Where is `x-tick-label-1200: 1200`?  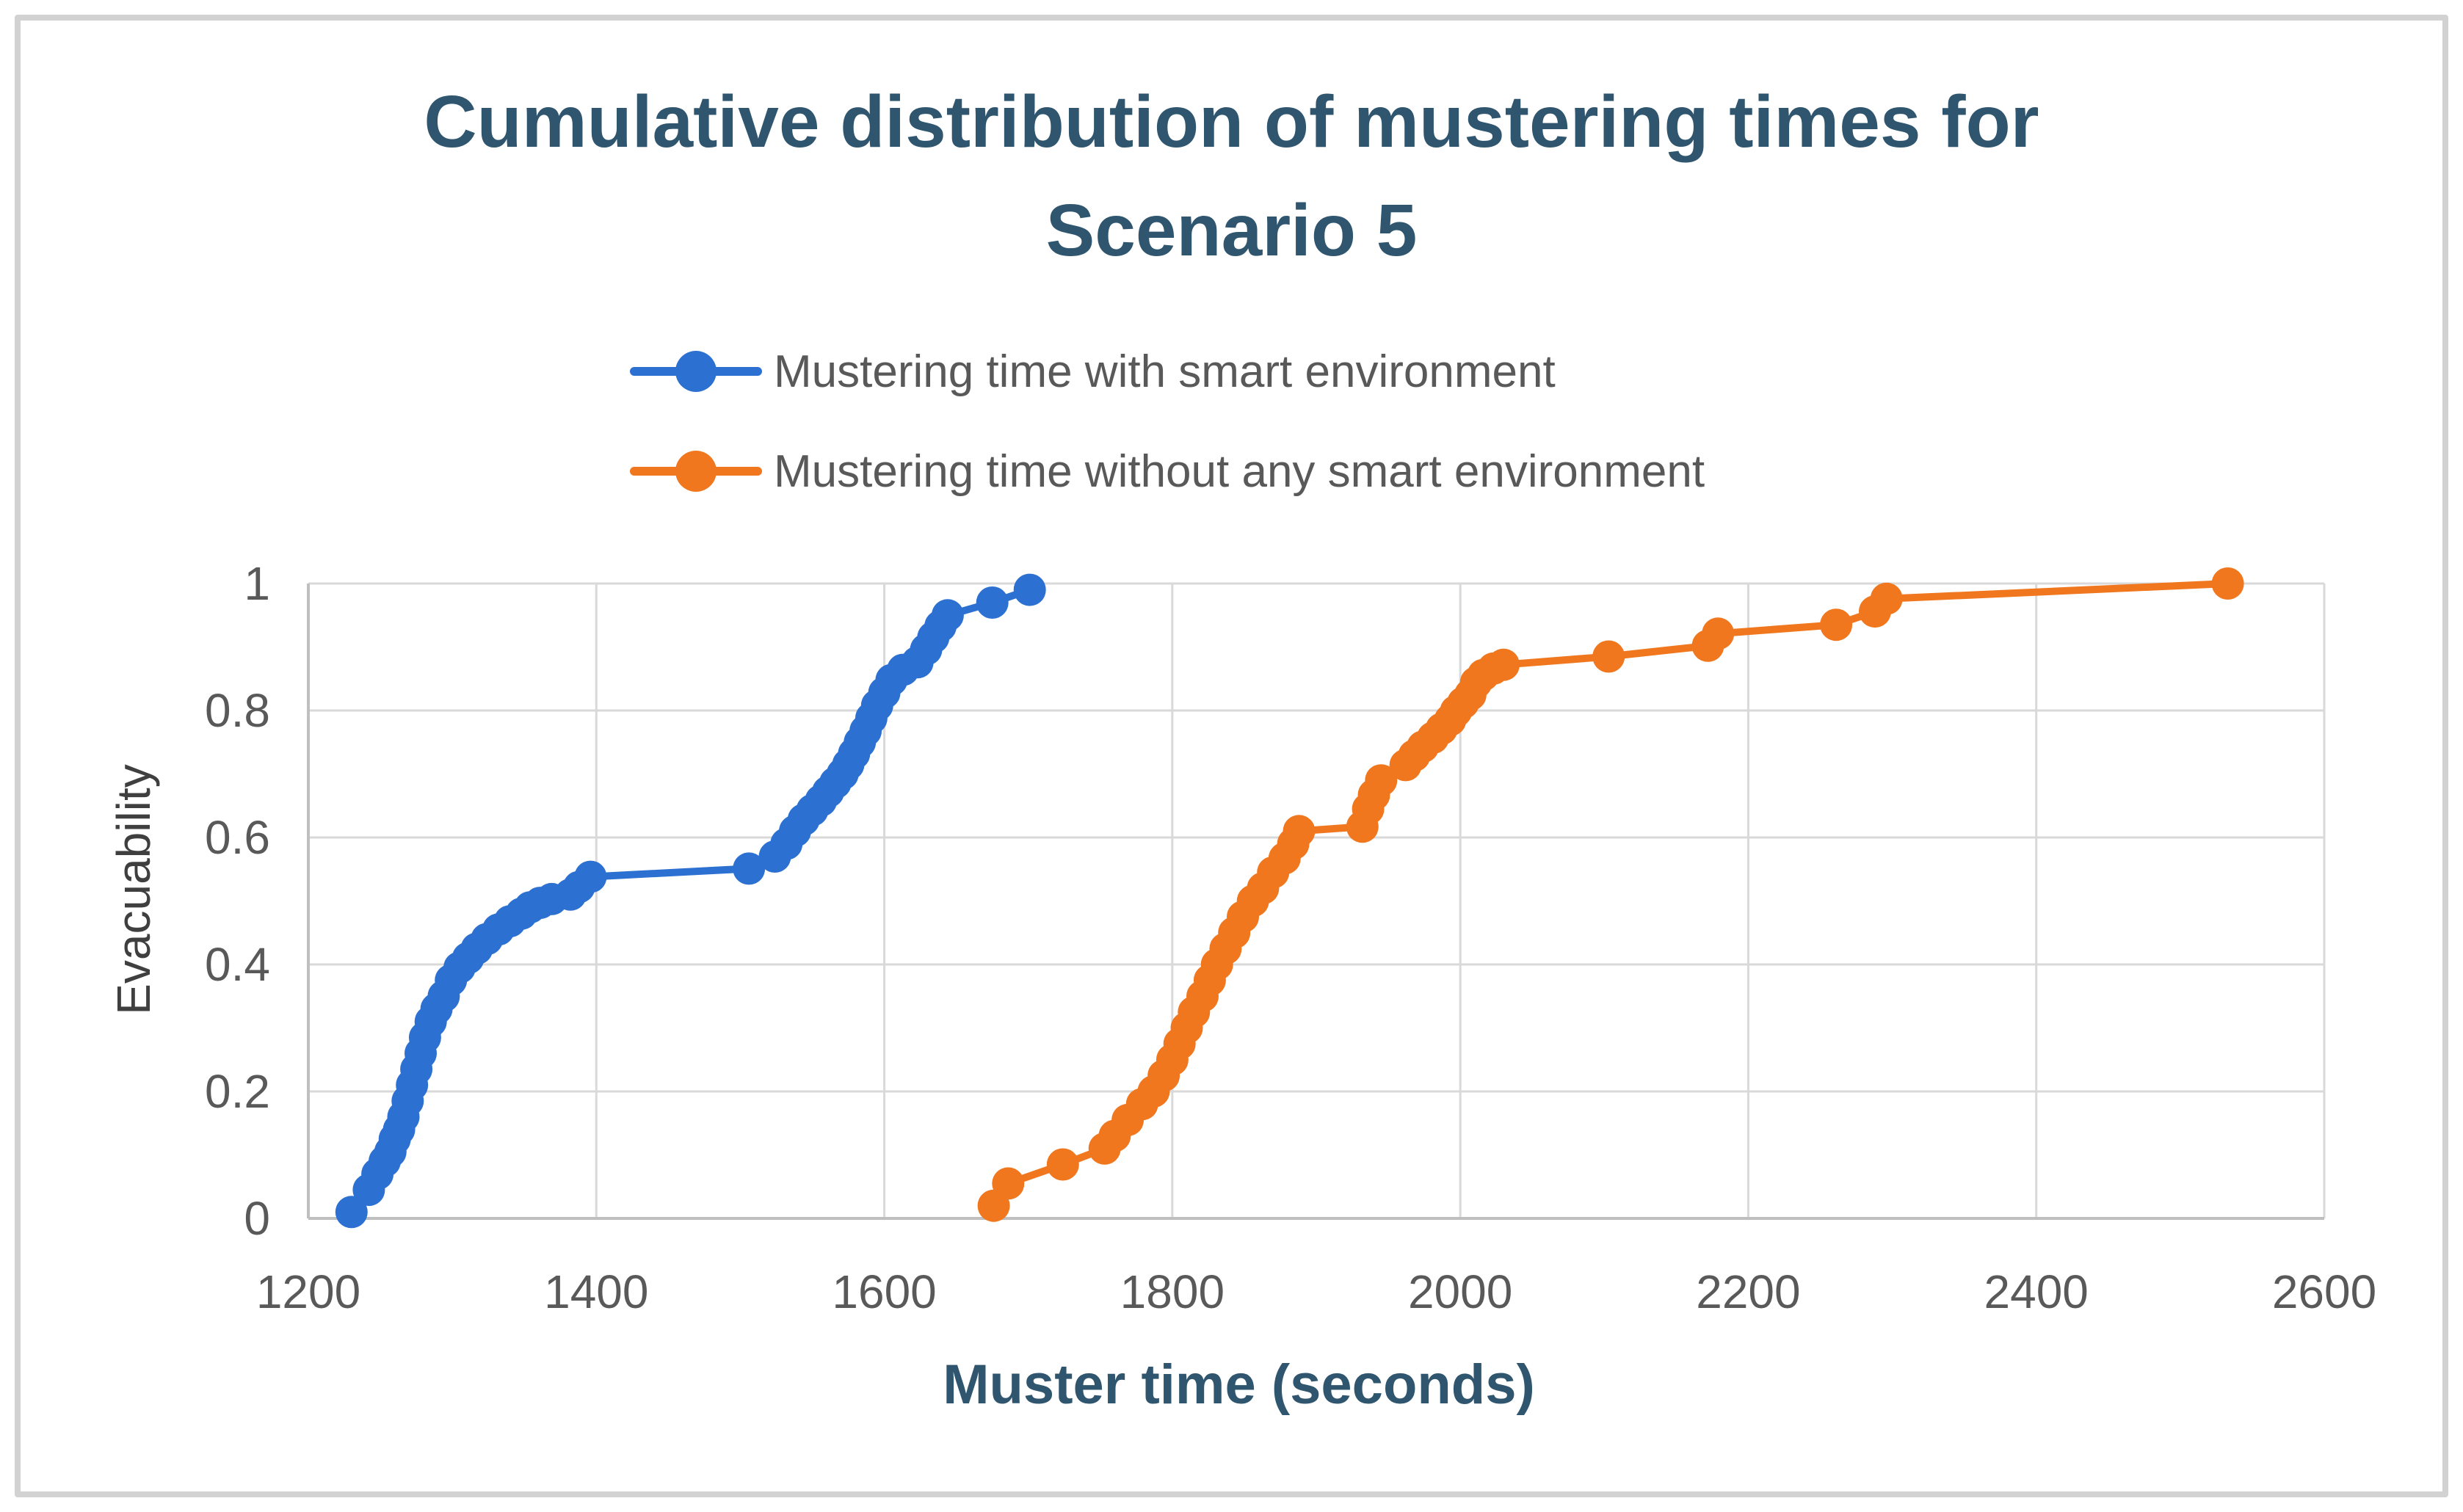 x-tick-label-1200: 1200 is located at coordinates (308, 1291).